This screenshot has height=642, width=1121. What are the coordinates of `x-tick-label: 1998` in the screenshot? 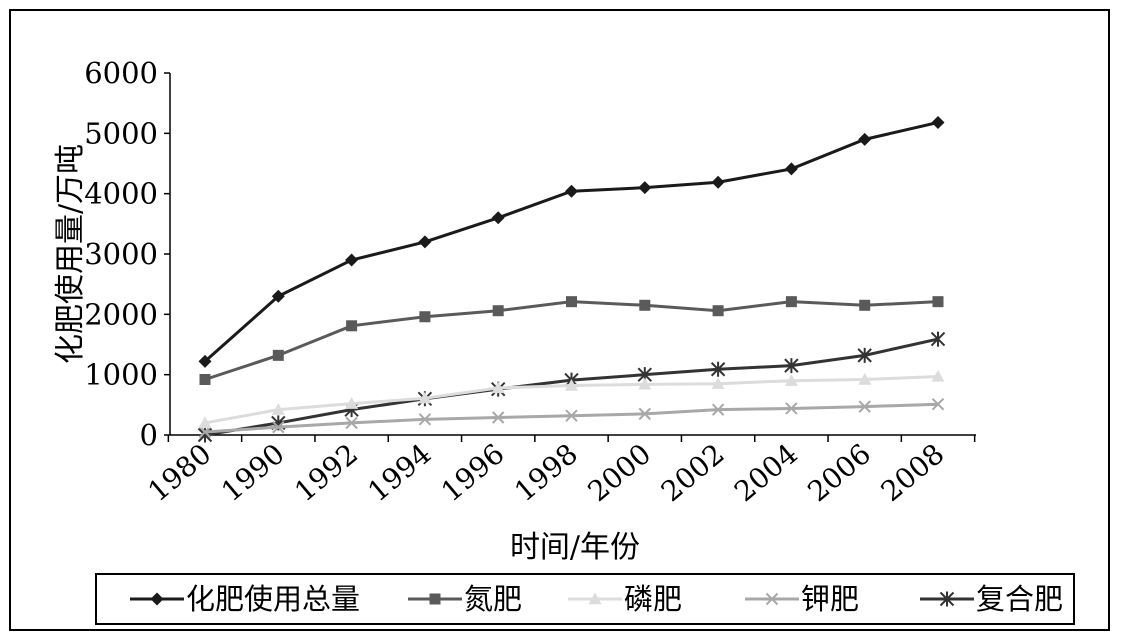 It's located at (546, 472).